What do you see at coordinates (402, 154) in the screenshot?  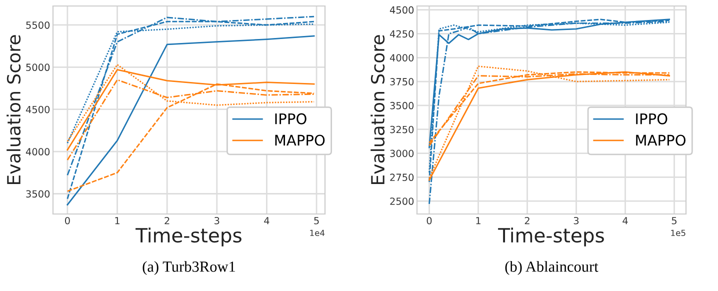 I see `y-tick-label: 3000` at bounding box center [402, 154].